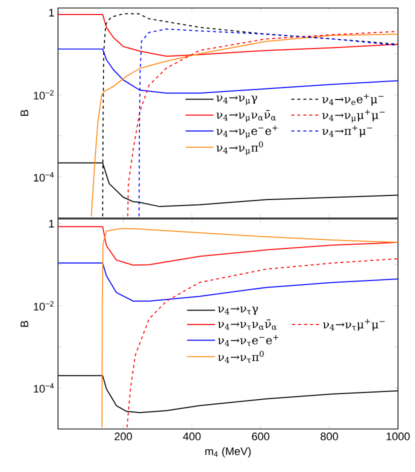 The width and height of the screenshot is (415, 472). I want to click on legend-label: ν$_{4}$→ν$_{τ}$e$^{−}$e$^{+}$, so click(248, 340).